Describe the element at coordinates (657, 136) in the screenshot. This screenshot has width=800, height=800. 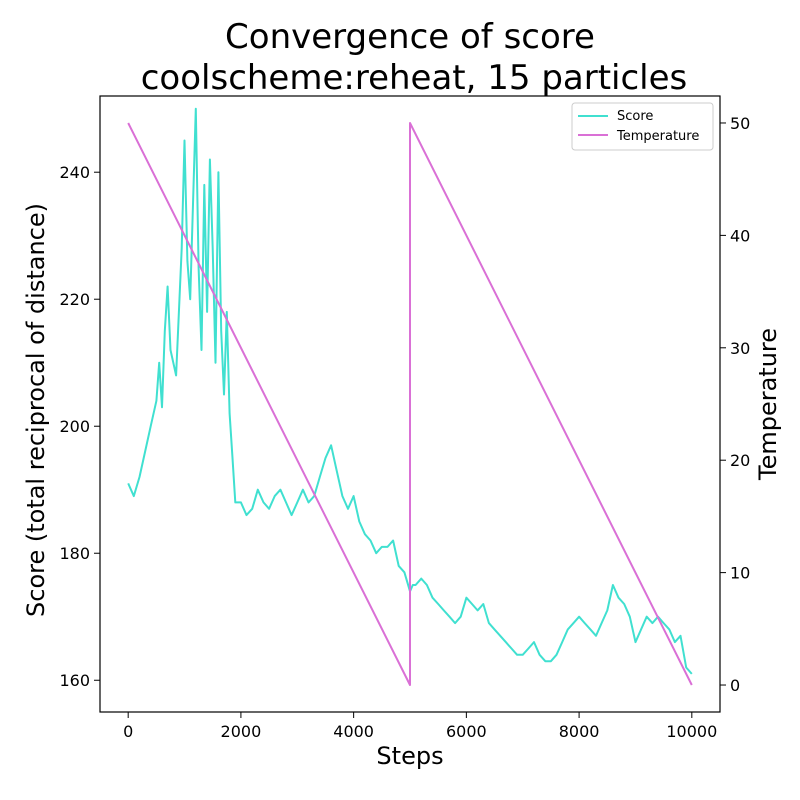
I see `legend-label-temperature: Temperature` at that location.